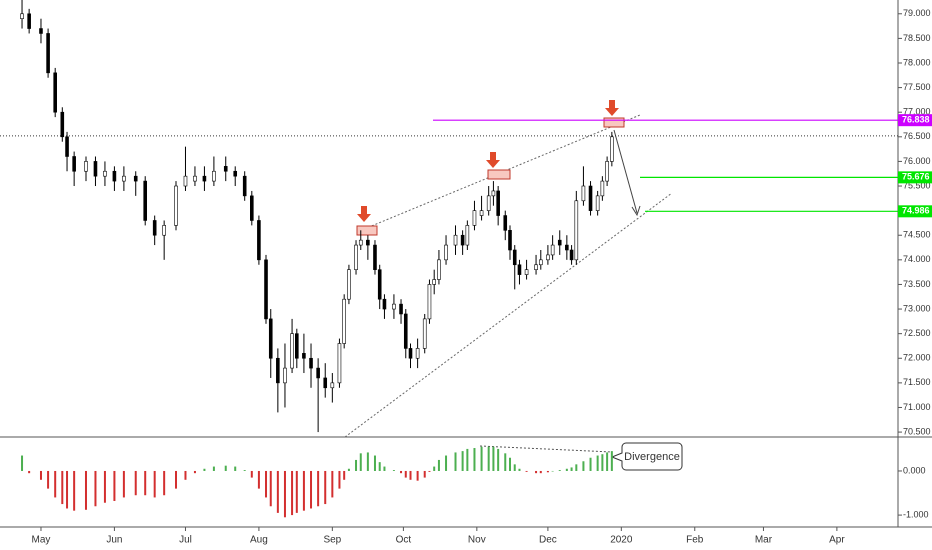  What do you see at coordinates (917, 38) in the screenshot?
I see `y-tick-label: 78.500` at bounding box center [917, 38].